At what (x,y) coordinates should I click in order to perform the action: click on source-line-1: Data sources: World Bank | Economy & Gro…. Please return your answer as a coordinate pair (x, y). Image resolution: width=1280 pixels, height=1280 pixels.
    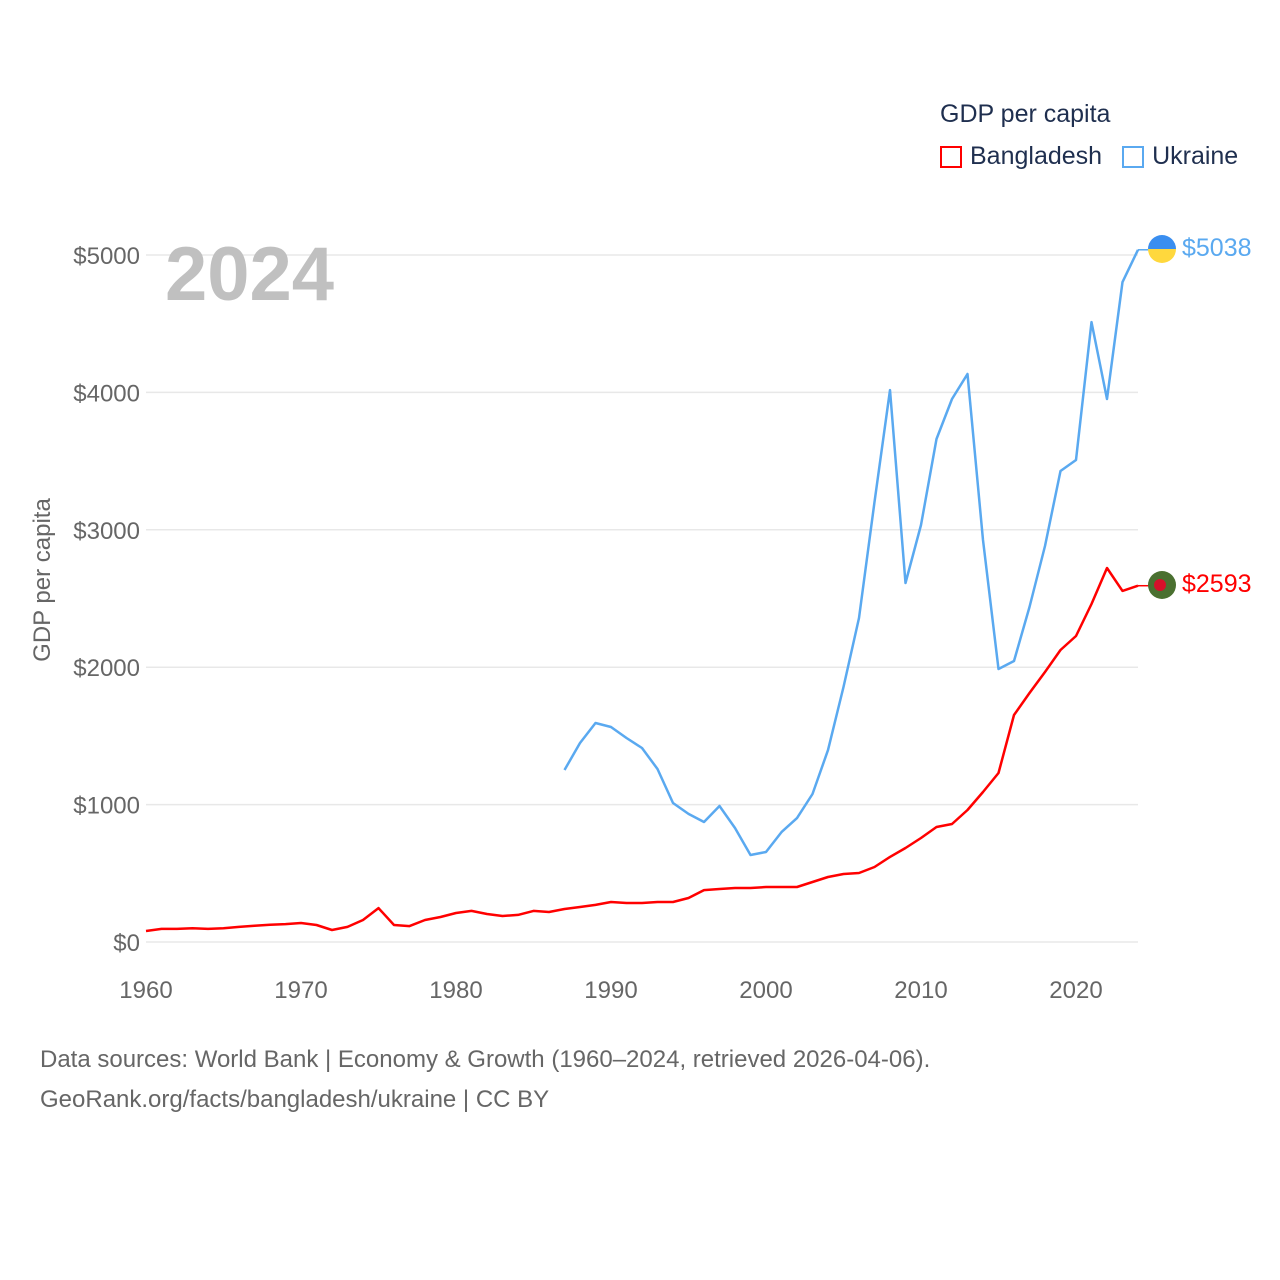
    Looking at the image, I should click on (485, 1059).